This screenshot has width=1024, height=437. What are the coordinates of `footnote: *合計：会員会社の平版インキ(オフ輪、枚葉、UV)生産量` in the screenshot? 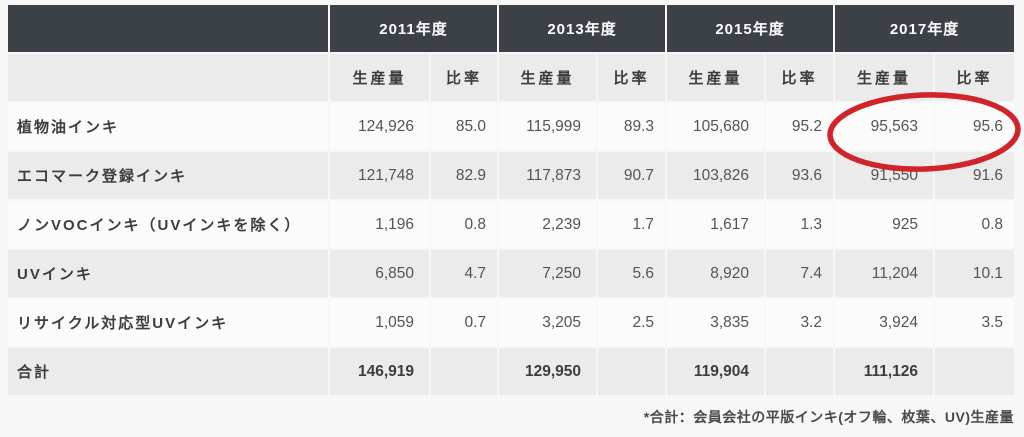 It's located at (828, 417).